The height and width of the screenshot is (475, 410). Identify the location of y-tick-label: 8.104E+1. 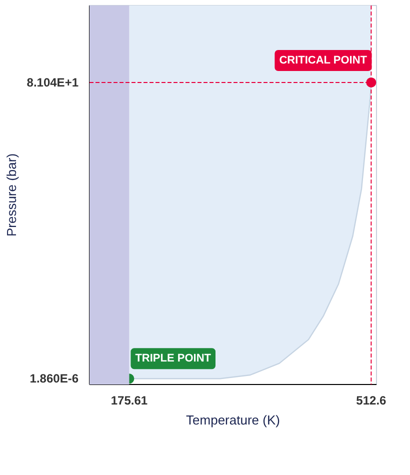
(52, 82).